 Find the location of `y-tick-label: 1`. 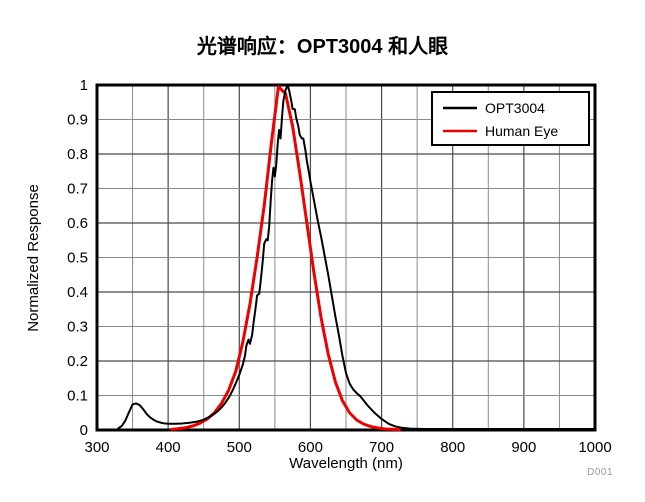

y-tick-label: 1 is located at coordinates (84, 85).